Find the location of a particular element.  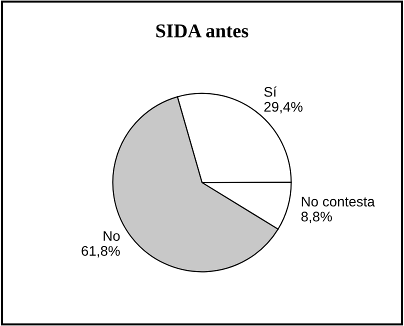

slice-label: Sí is located at coordinates (270, 91).